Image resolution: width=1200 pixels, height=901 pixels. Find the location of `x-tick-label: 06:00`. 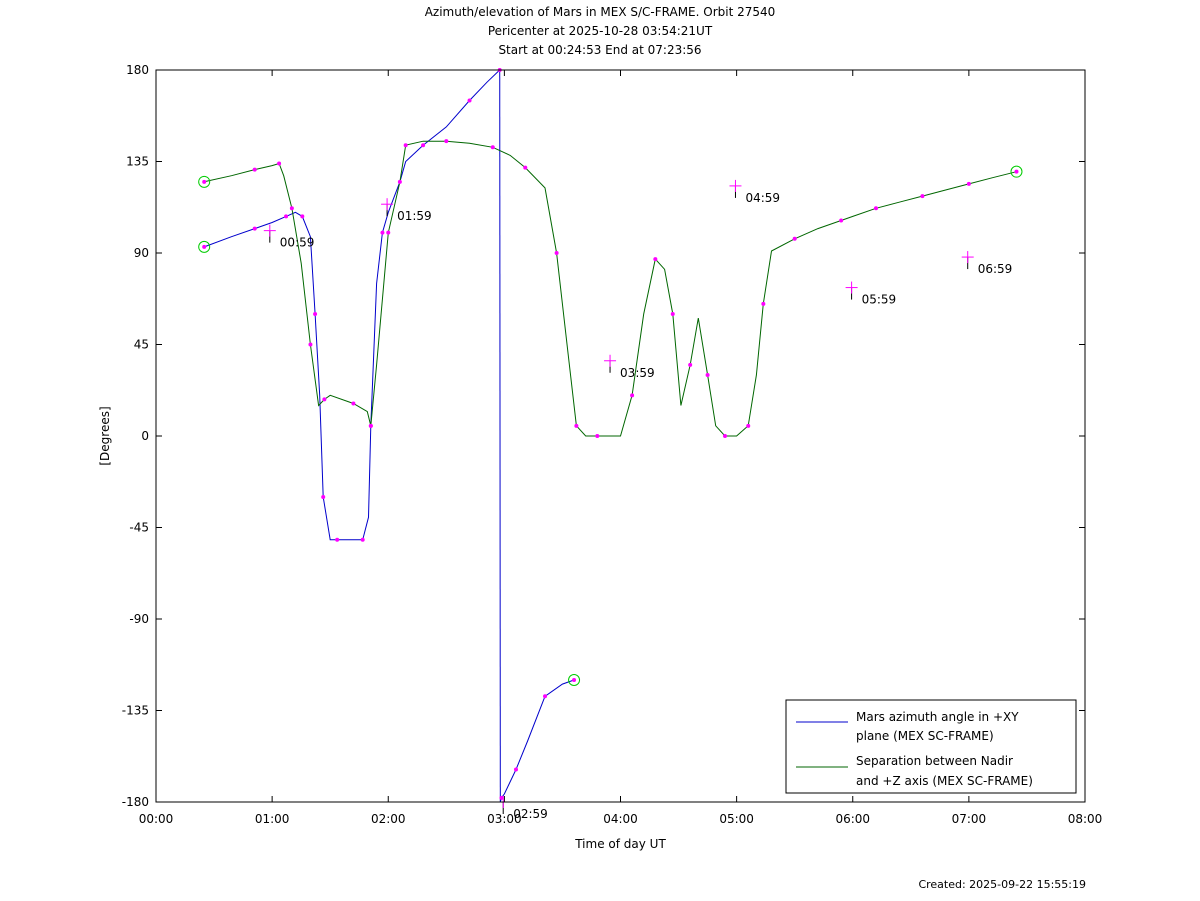

x-tick-label: 06:00 is located at coordinates (852, 819).